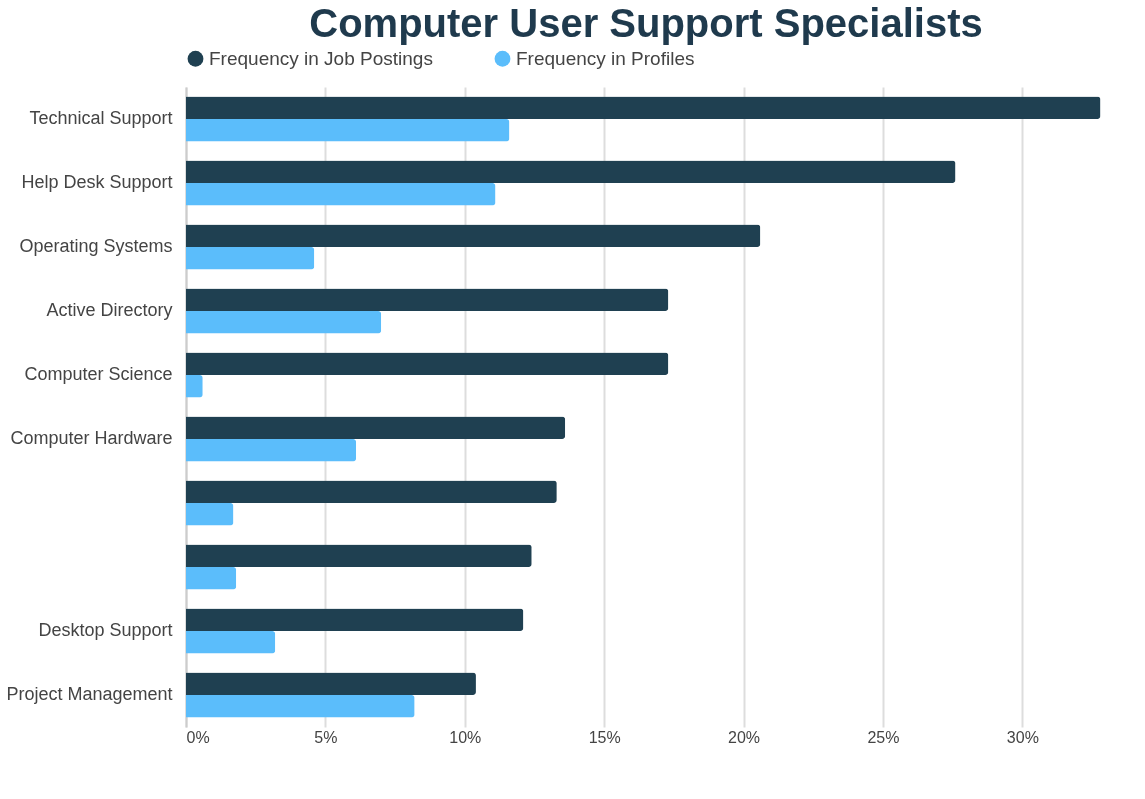 Image resolution: width=1145 pixels, height=799 pixels. I want to click on y-tick-label: Operating Systems, so click(96, 246).